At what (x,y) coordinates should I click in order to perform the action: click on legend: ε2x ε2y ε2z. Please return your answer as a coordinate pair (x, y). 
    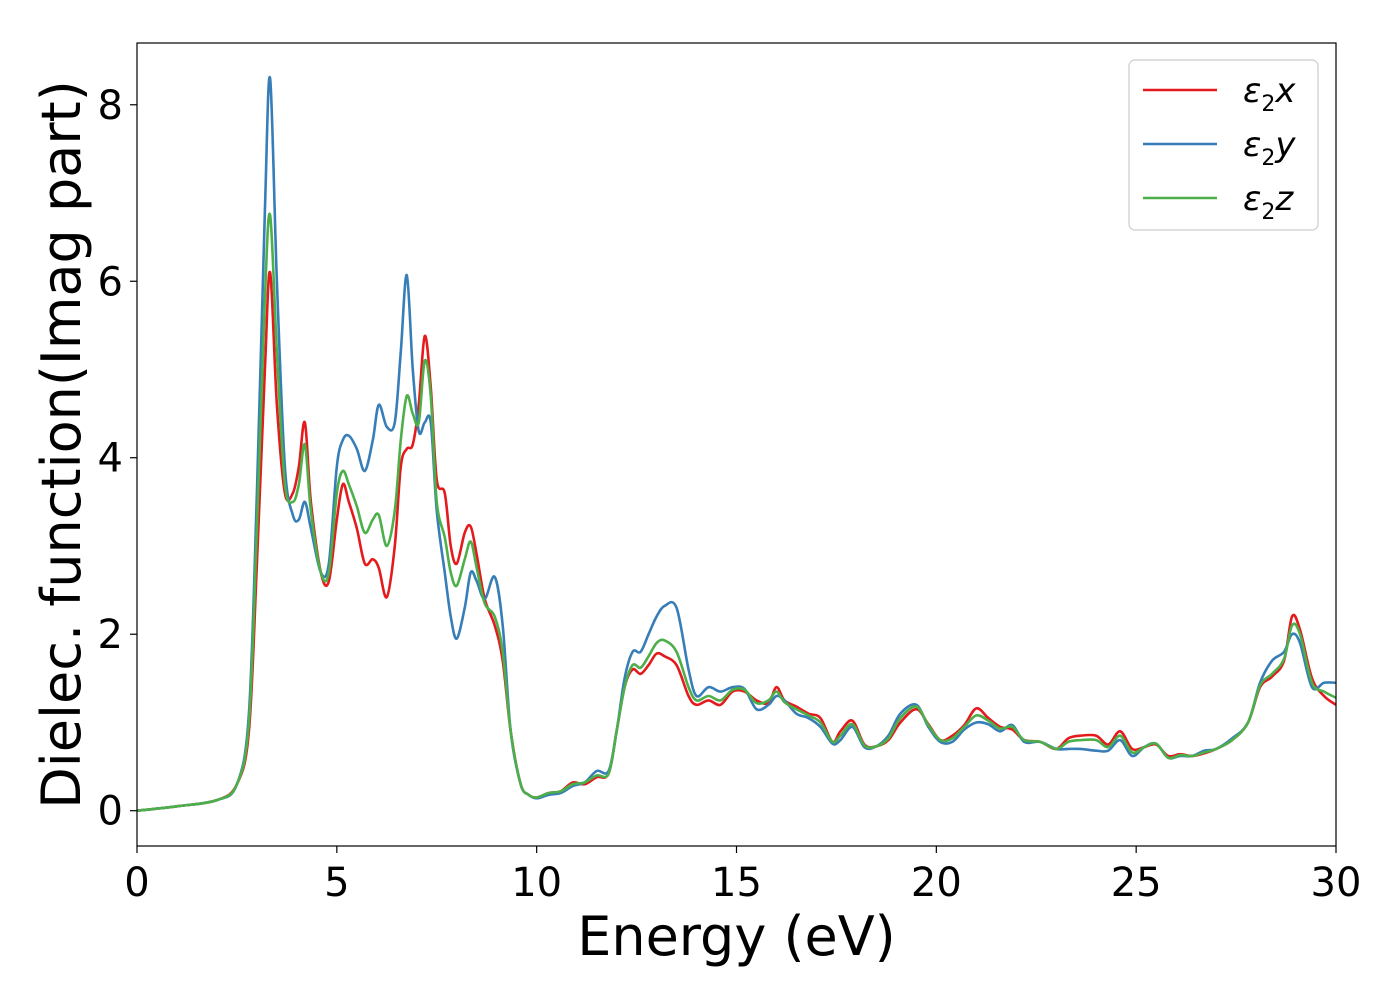
    Looking at the image, I should click on (1223, 145).